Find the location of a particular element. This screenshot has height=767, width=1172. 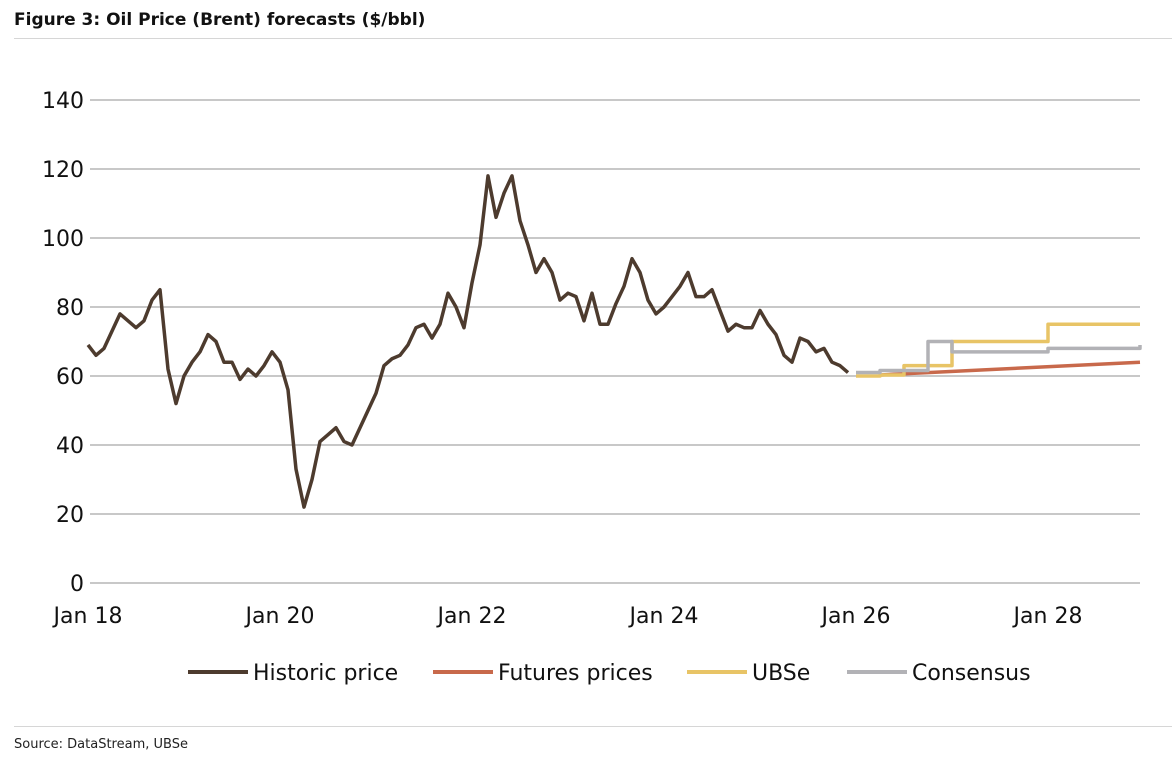

legend-label-ubse: UBSe is located at coordinates (781, 673).